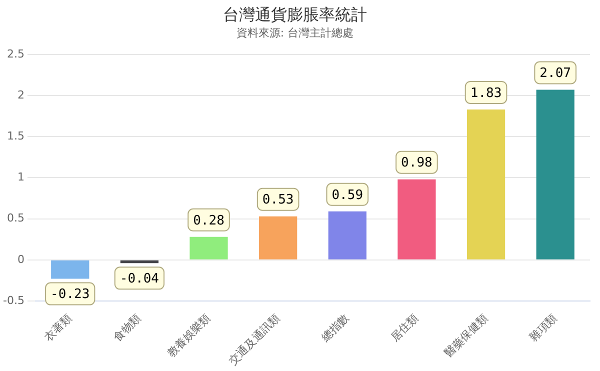  Describe the element at coordinates (466, 336) in the screenshot. I see `x-tick-label: 醫藥保健類` at that location.